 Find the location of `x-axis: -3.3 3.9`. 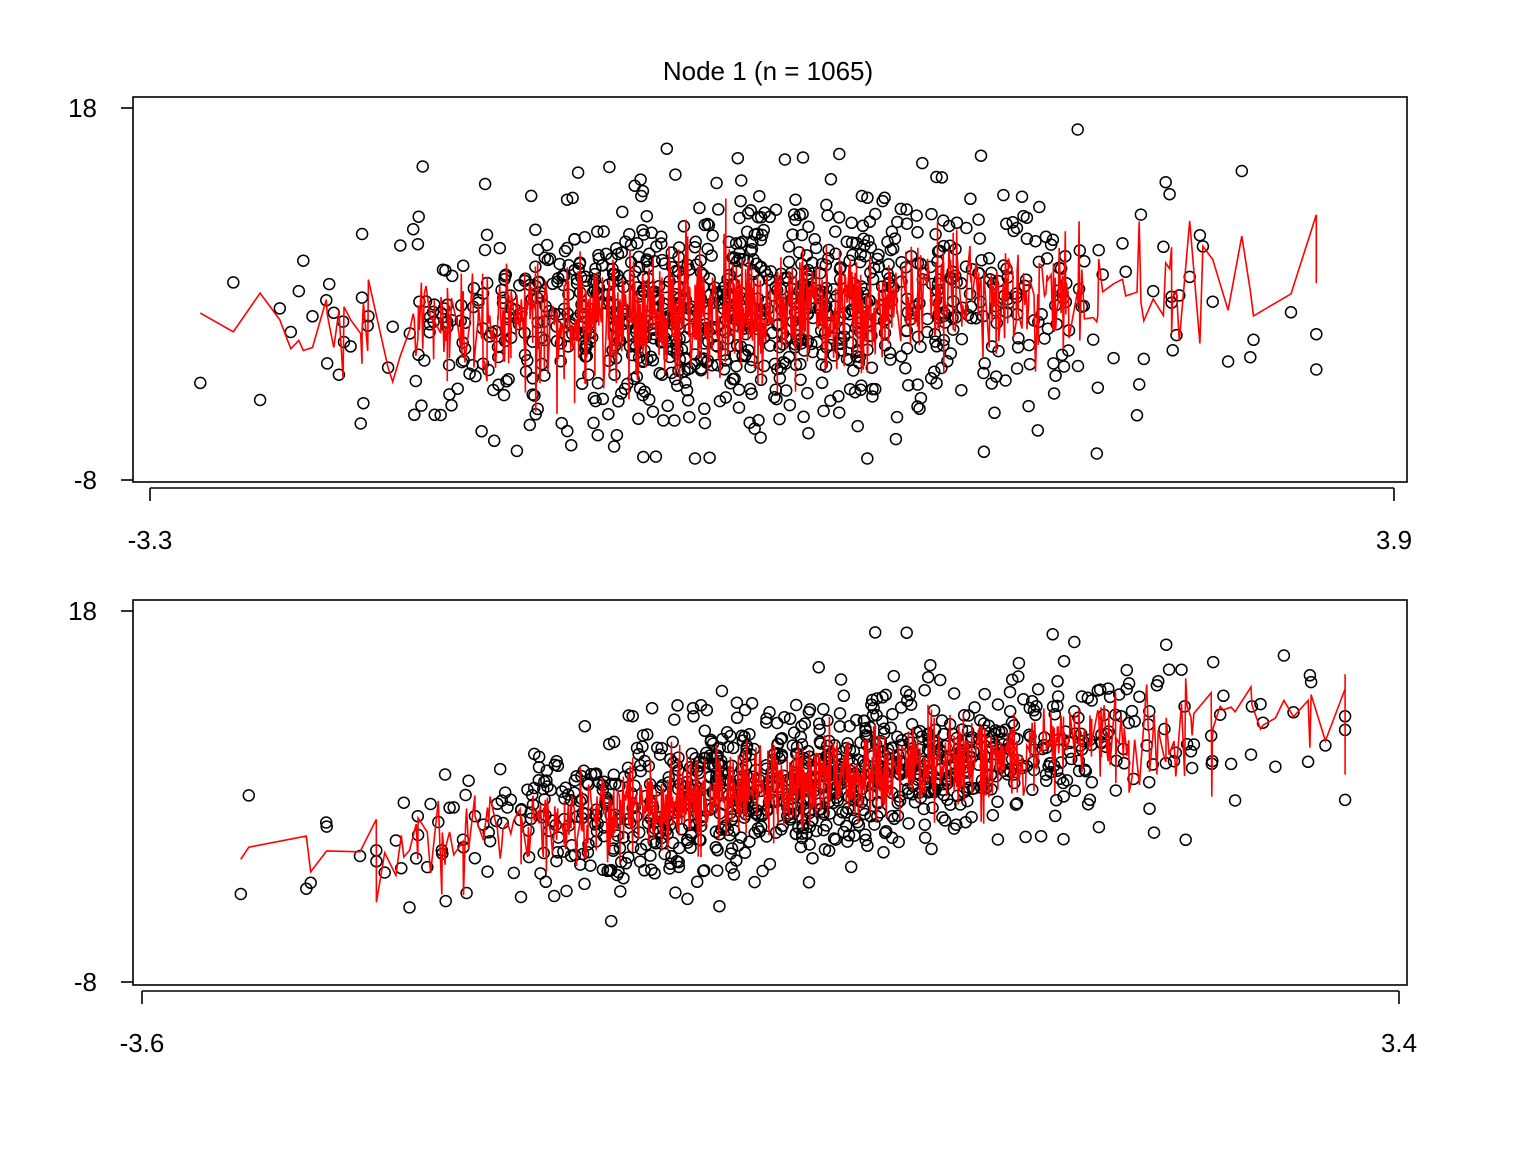

x-axis: -3.3 3.9 is located at coordinates (770, 521).